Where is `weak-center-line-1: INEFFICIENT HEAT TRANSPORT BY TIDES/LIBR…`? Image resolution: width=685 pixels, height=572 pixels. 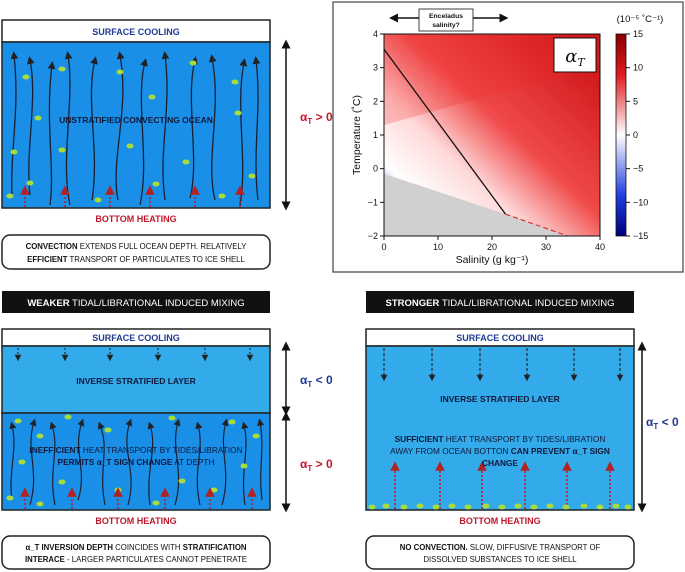 weak-center-line-1: INEFFICIENT HEAT TRANSPORT BY TIDES/LIBR… is located at coordinates (135, 450).